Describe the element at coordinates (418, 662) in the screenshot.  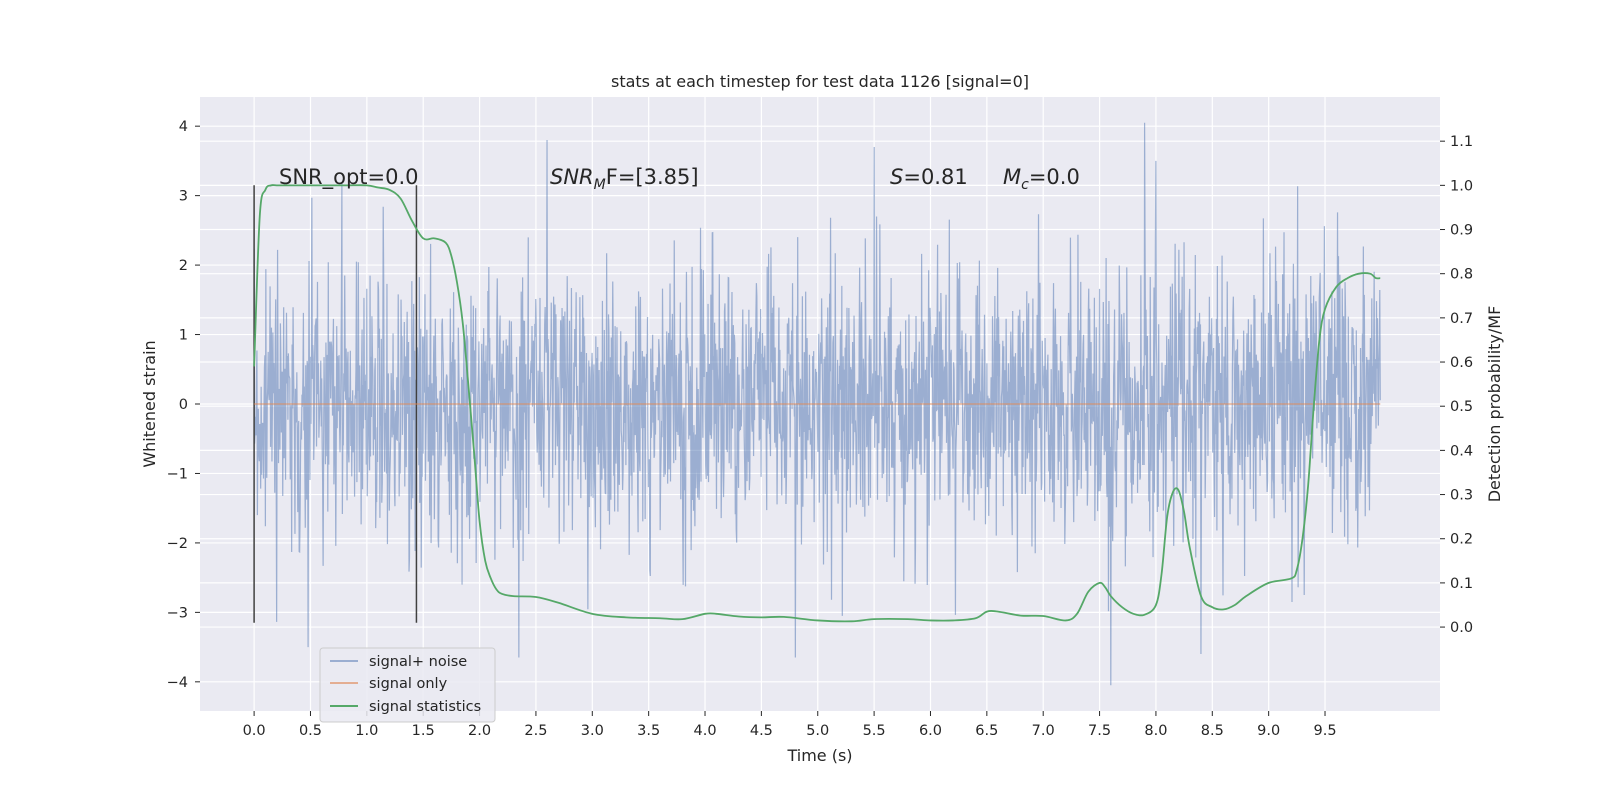
I see `legend-label-noise: signal+ noise` at that location.